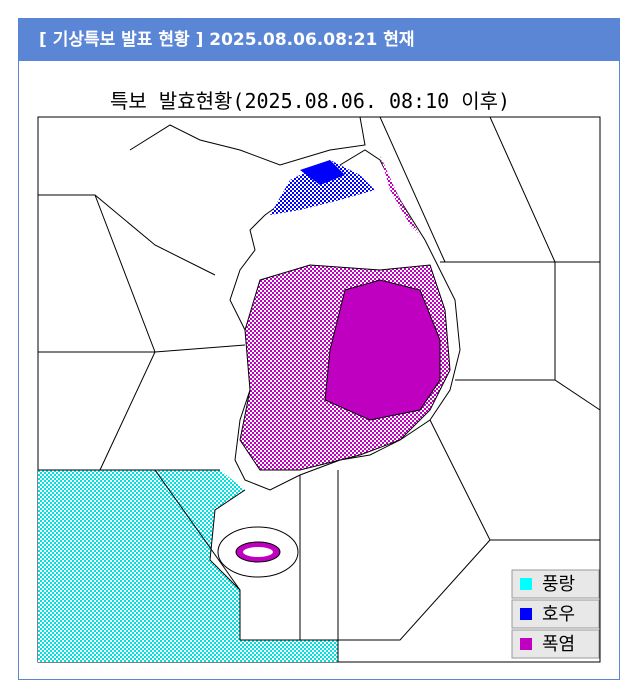 This screenshot has width=640, height=689. I want to click on legend-label: 풍랑, so click(558, 584).